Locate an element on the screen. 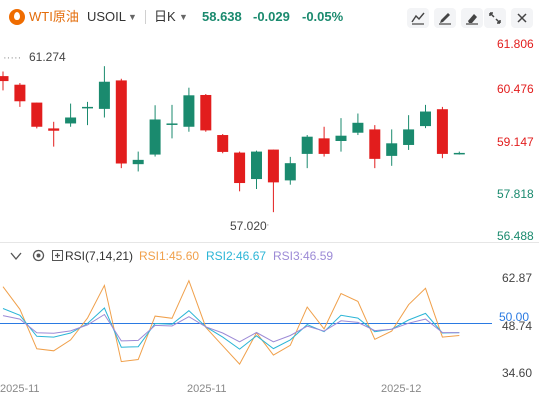 Image resolution: width=539 pixels, height=401 pixels. symbol-dropdown-icon: ▼ is located at coordinates (132, 17).